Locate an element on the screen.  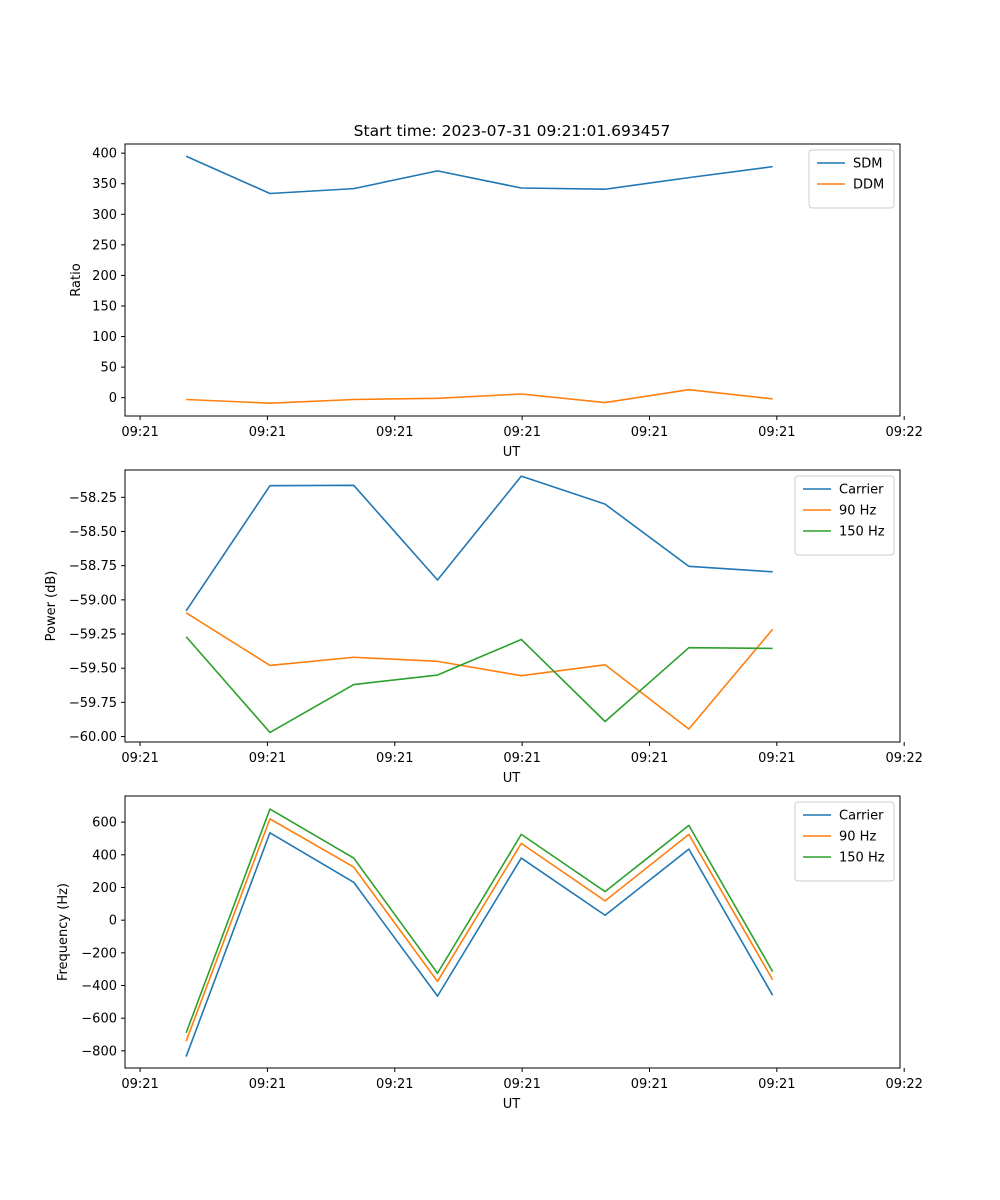
y-tick-label: −200 is located at coordinates (99, 953).